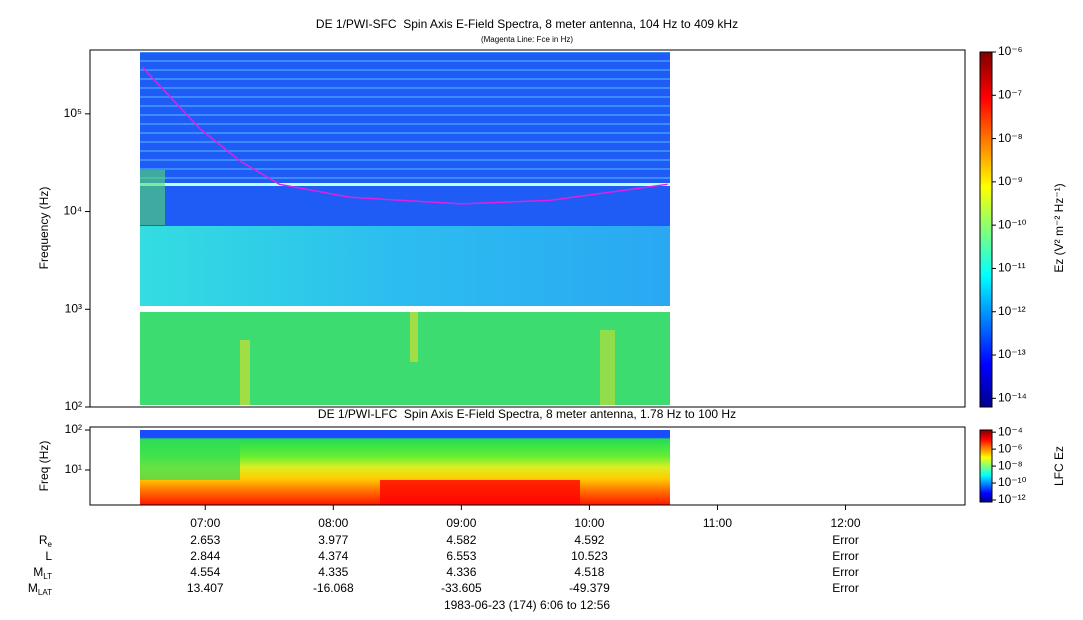 The width and height of the screenshot is (1083, 620). What do you see at coordinates (1012, 354) in the screenshot?
I see `colorbar-tick-label: 10⁻¹³` at bounding box center [1012, 354].